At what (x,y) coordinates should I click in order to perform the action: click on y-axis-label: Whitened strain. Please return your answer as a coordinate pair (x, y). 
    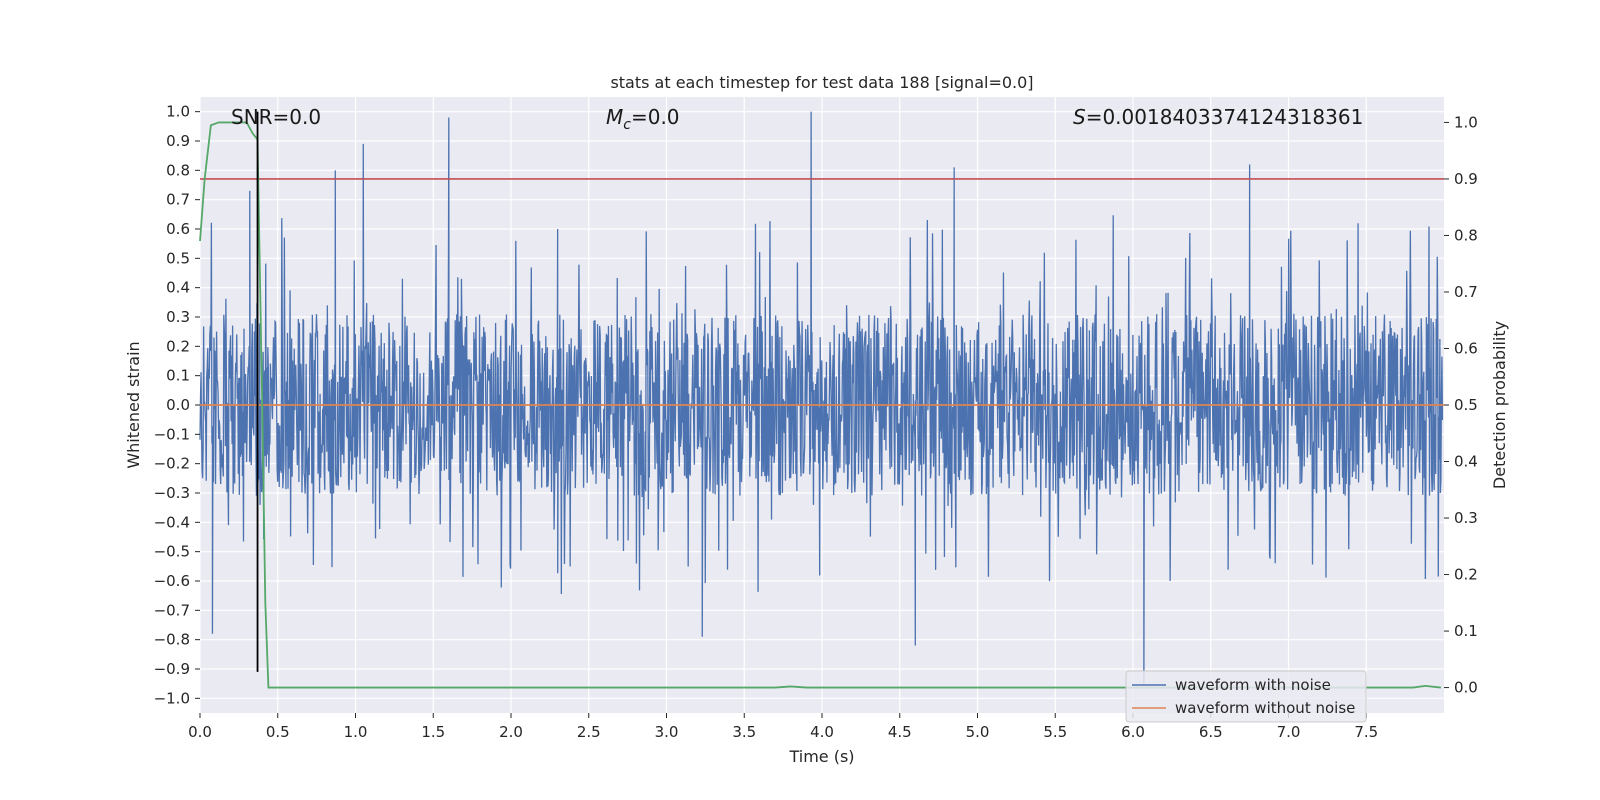
    Looking at the image, I should click on (133, 404).